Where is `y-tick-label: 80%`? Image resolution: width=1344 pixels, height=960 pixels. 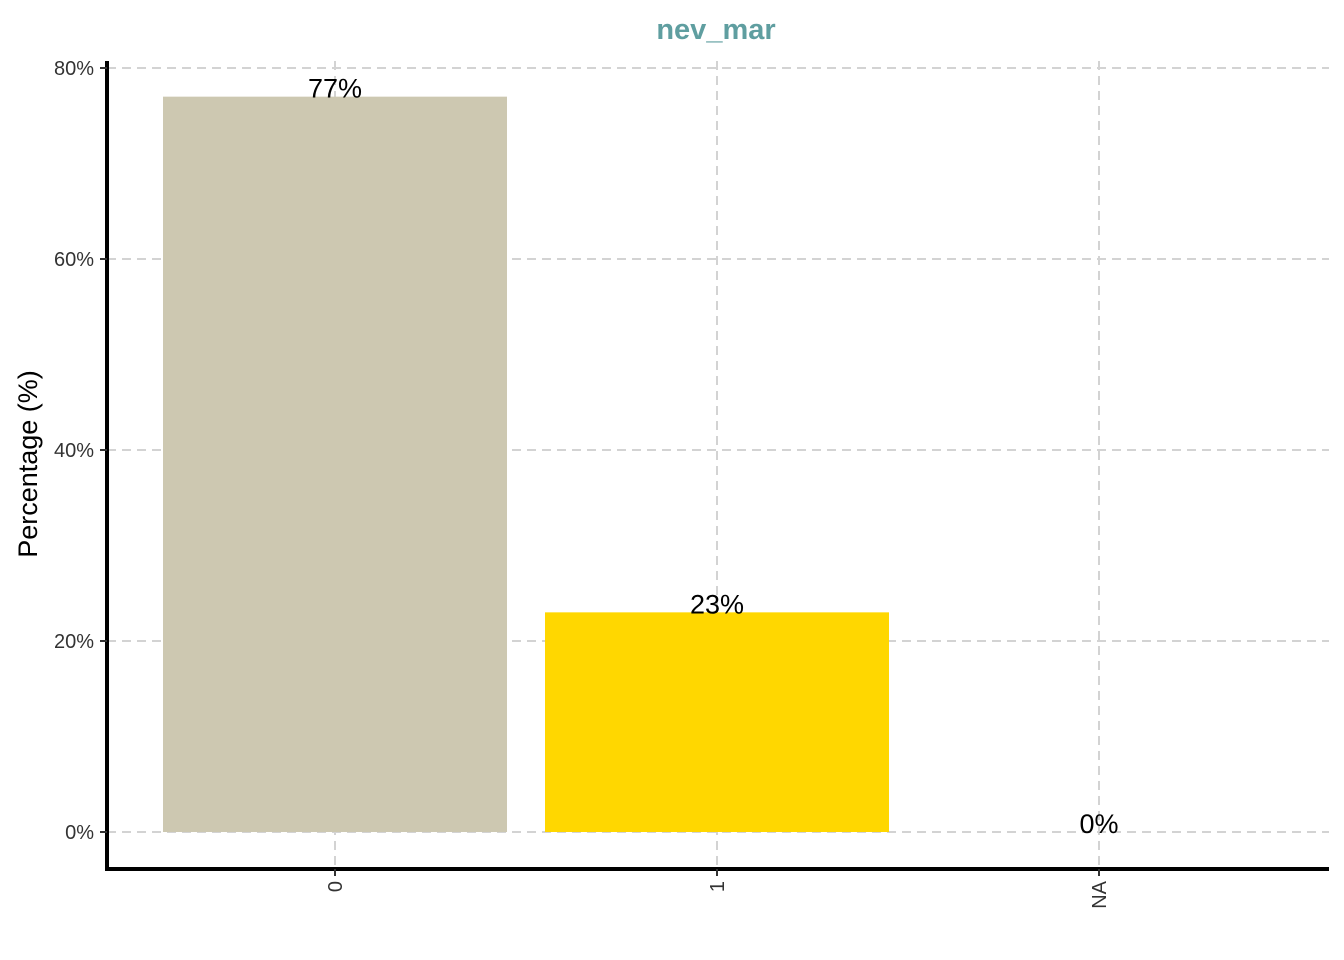
y-tick-label: 80% is located at coordinates (74, 69).